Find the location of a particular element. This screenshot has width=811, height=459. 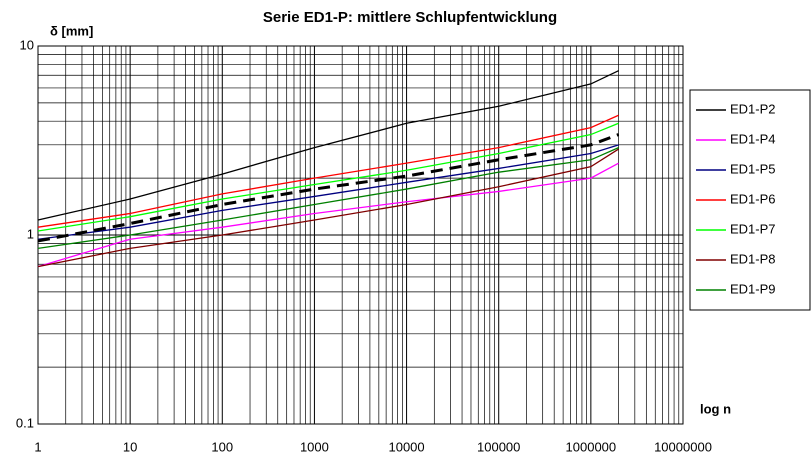

x-tick-label: 1000 is located at coordinates (314, 446).